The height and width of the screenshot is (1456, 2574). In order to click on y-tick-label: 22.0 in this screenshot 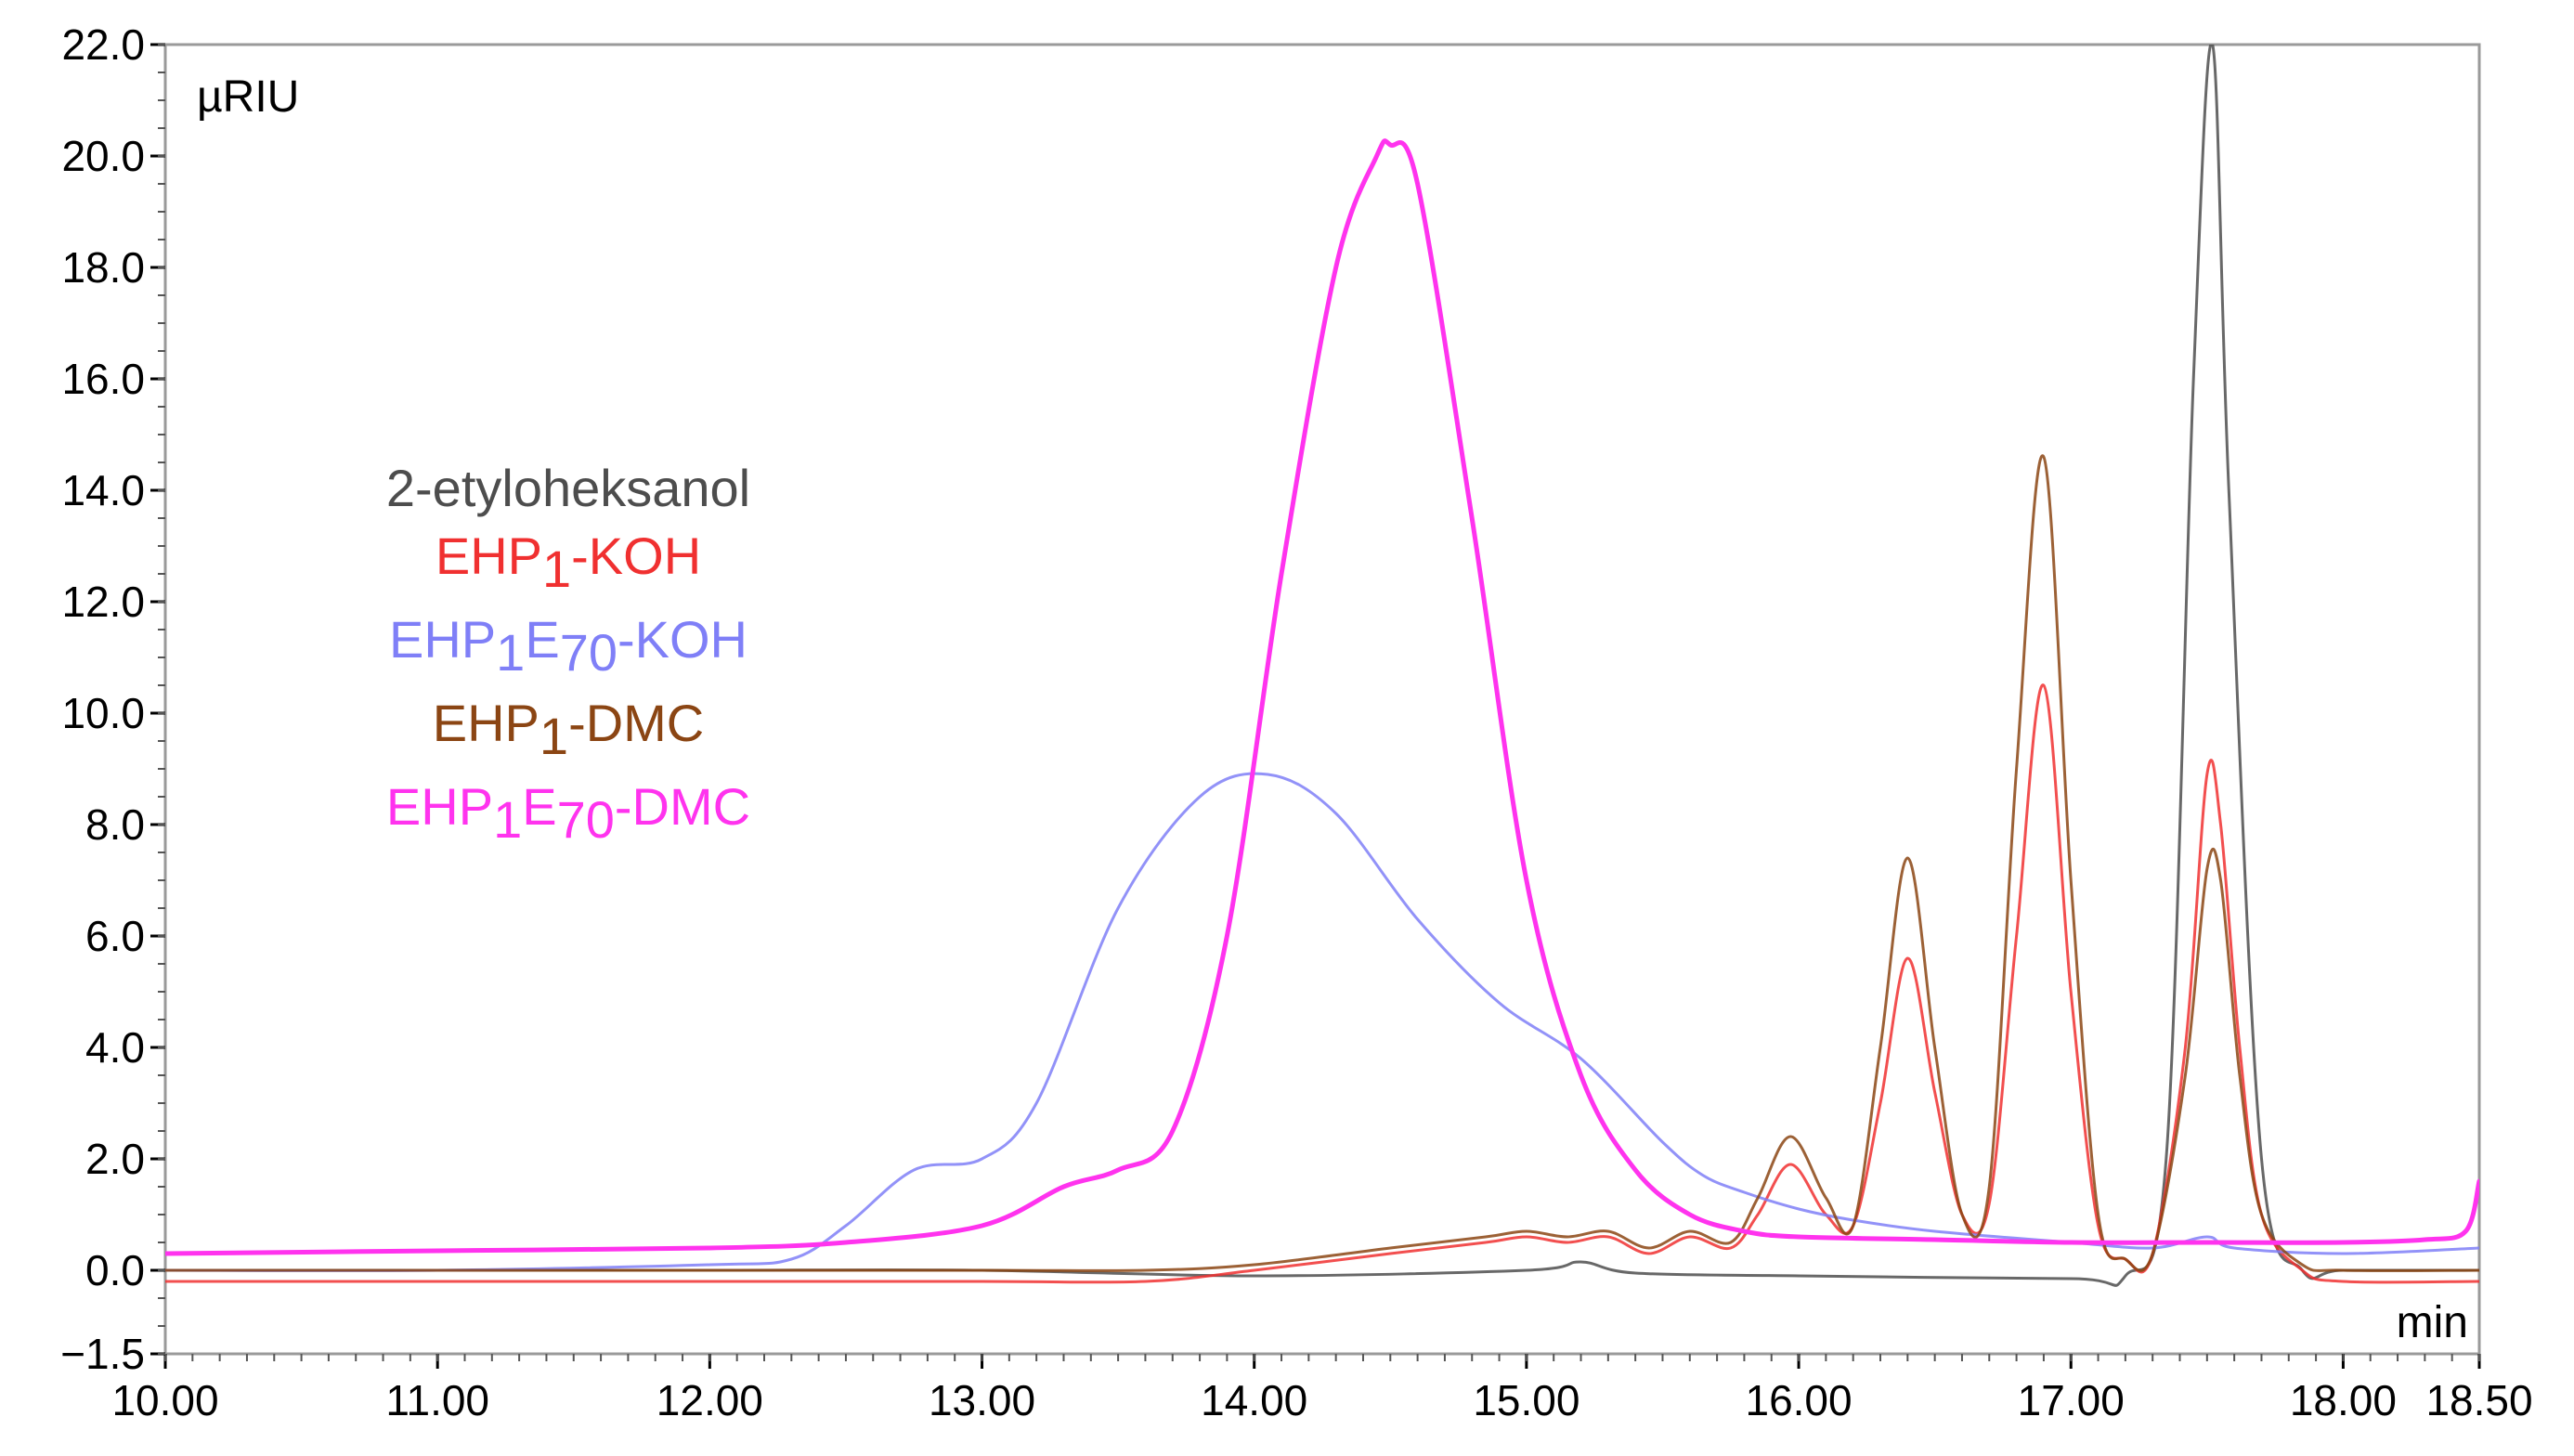, I will do `click(103, 44)`.